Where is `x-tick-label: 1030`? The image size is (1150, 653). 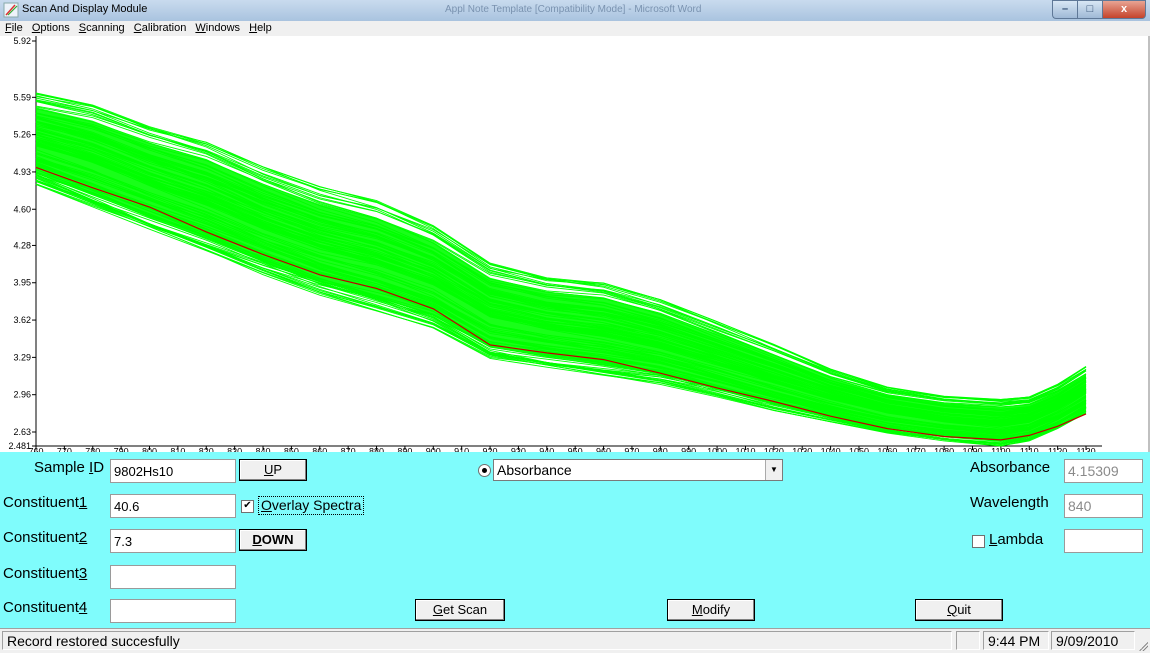
x-tick-label: 1030 is located at coordinates (802, 449).